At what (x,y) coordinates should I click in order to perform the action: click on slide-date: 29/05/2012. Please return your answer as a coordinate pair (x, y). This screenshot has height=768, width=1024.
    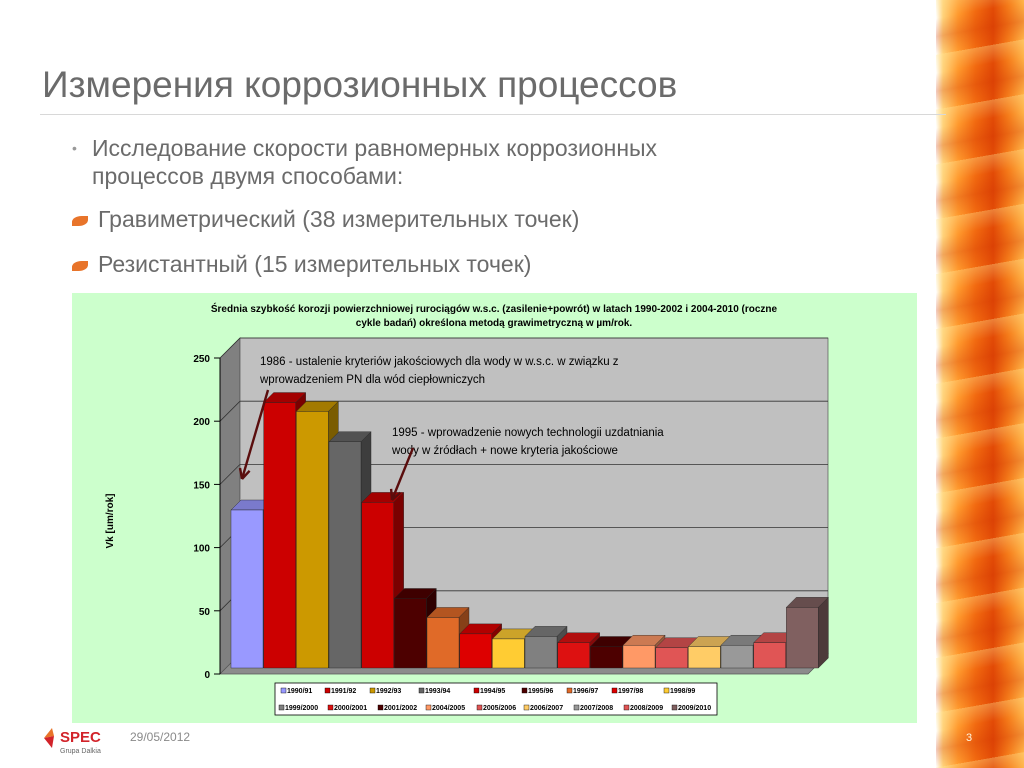
    Looking at the image, I should click on (160, 737).